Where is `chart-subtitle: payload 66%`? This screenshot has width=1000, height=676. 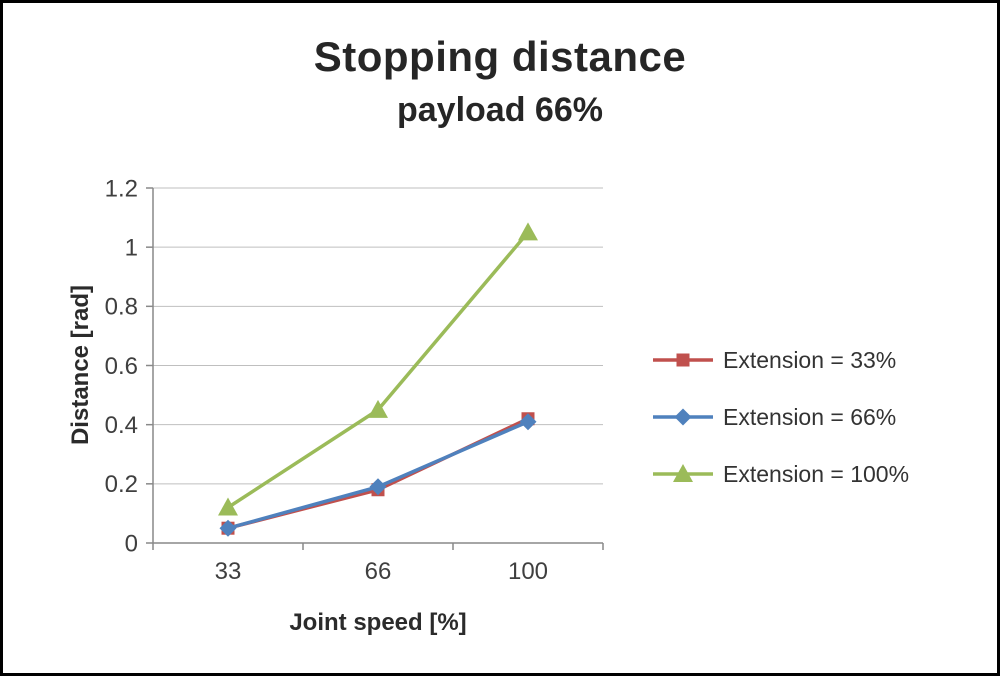 chart-subtitle: payload 66% is located at coordinates (500, 110).